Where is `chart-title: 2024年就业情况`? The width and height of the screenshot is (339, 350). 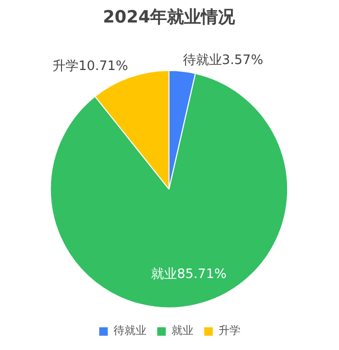
chart-title: 2024年就业情况 is located at coordinates (169, 18).